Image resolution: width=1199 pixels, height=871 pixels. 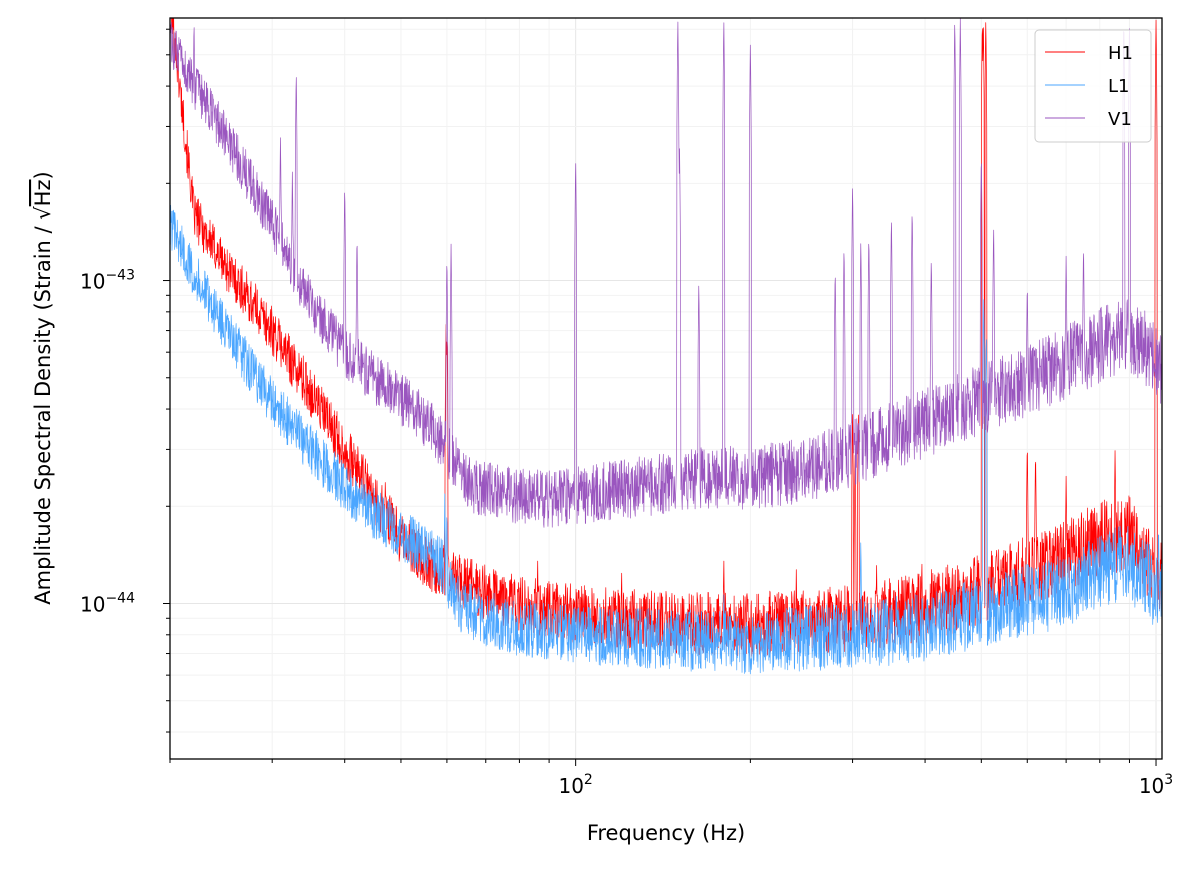 I want to click on legend: H1 L1 V1, so click(x=1093, y=86).